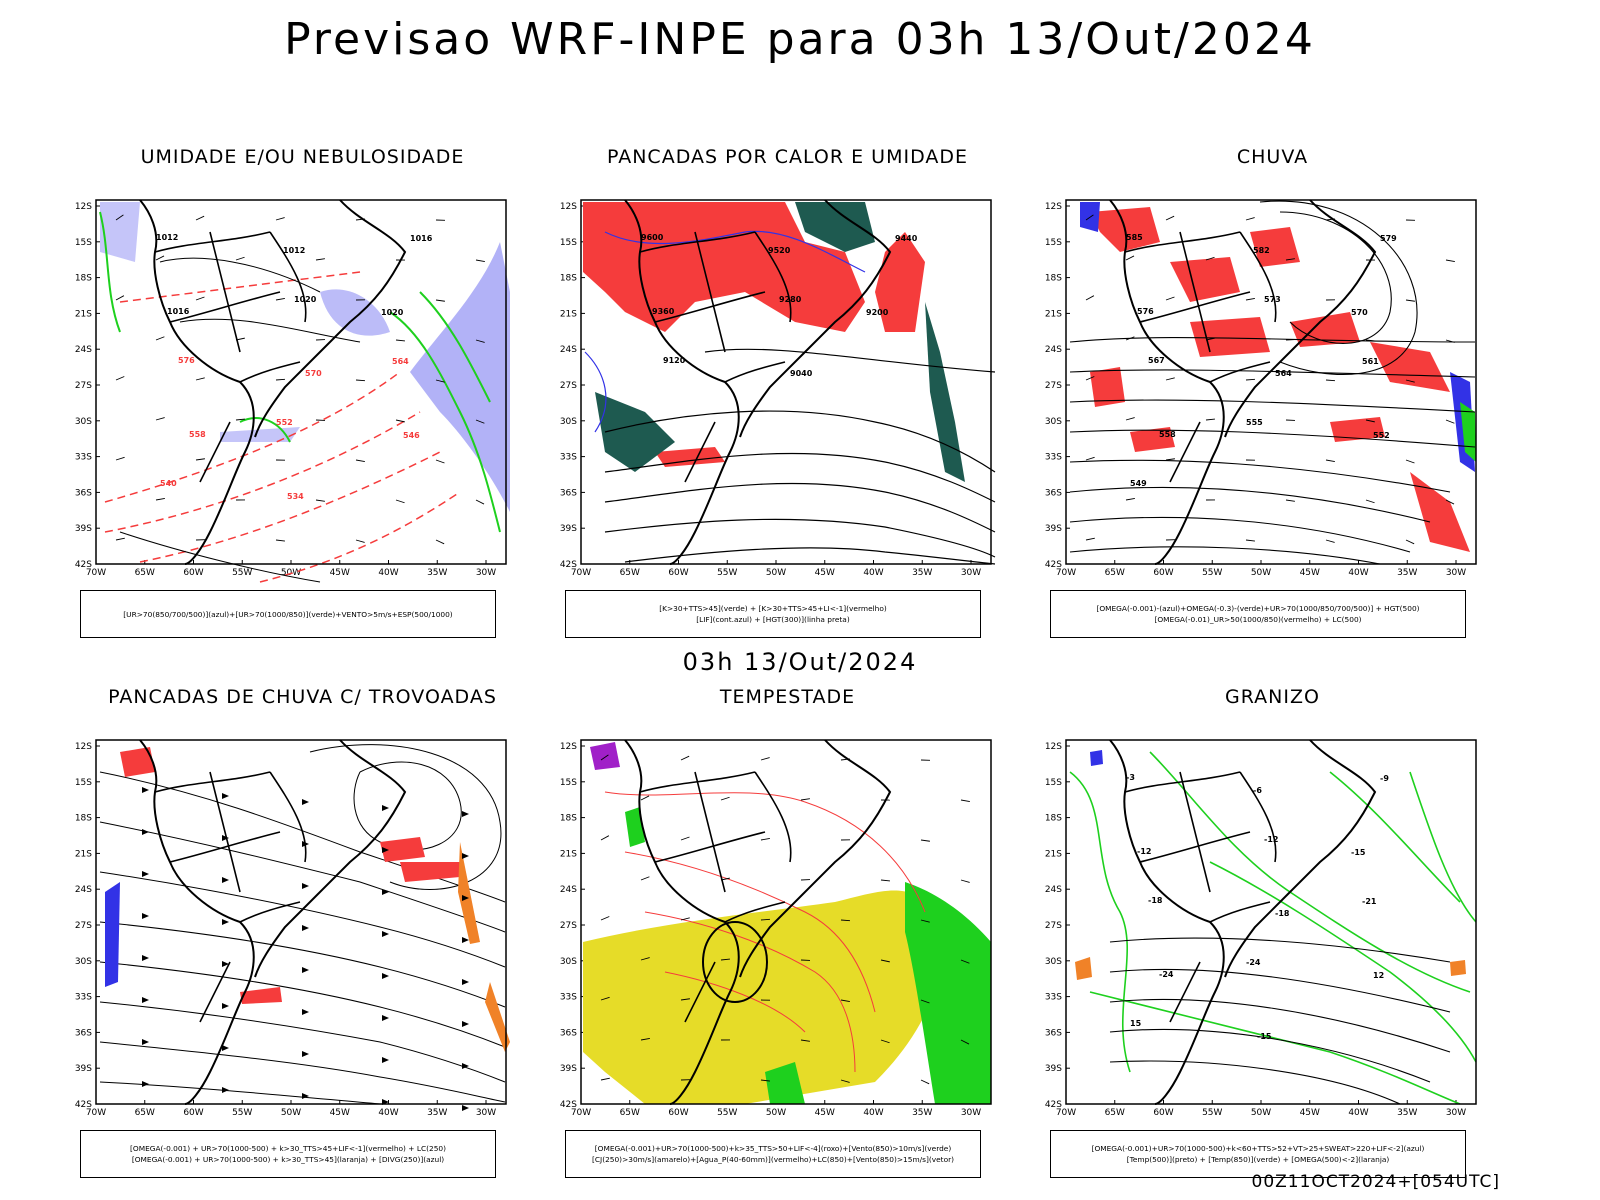 The image size is (1600, 1200). I want to click on contour-label: 1016, so click(421, 238).